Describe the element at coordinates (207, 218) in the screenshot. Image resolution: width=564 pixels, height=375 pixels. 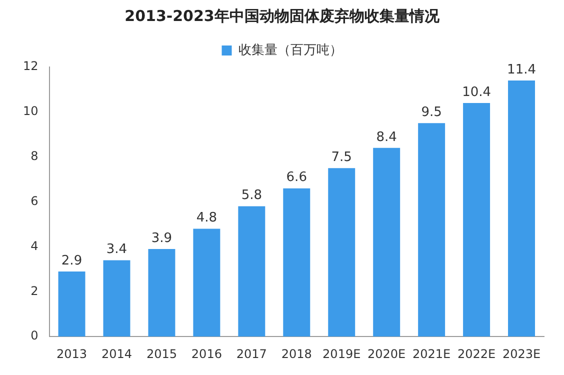
I see `data-label: 4.8` at that location.